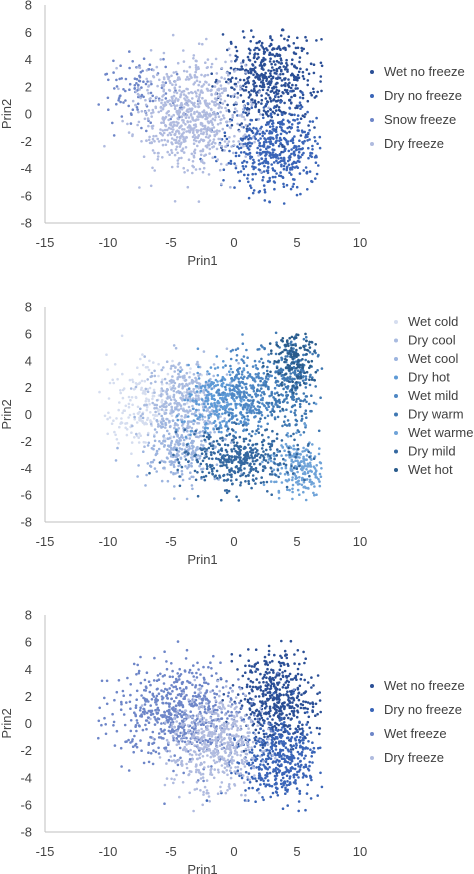 Image resolution: width=474 pixels, height=874 pixels. Describe the element at coordinates (360, 541) in the screenshot. I see `x-tick-label: 10` at that location.